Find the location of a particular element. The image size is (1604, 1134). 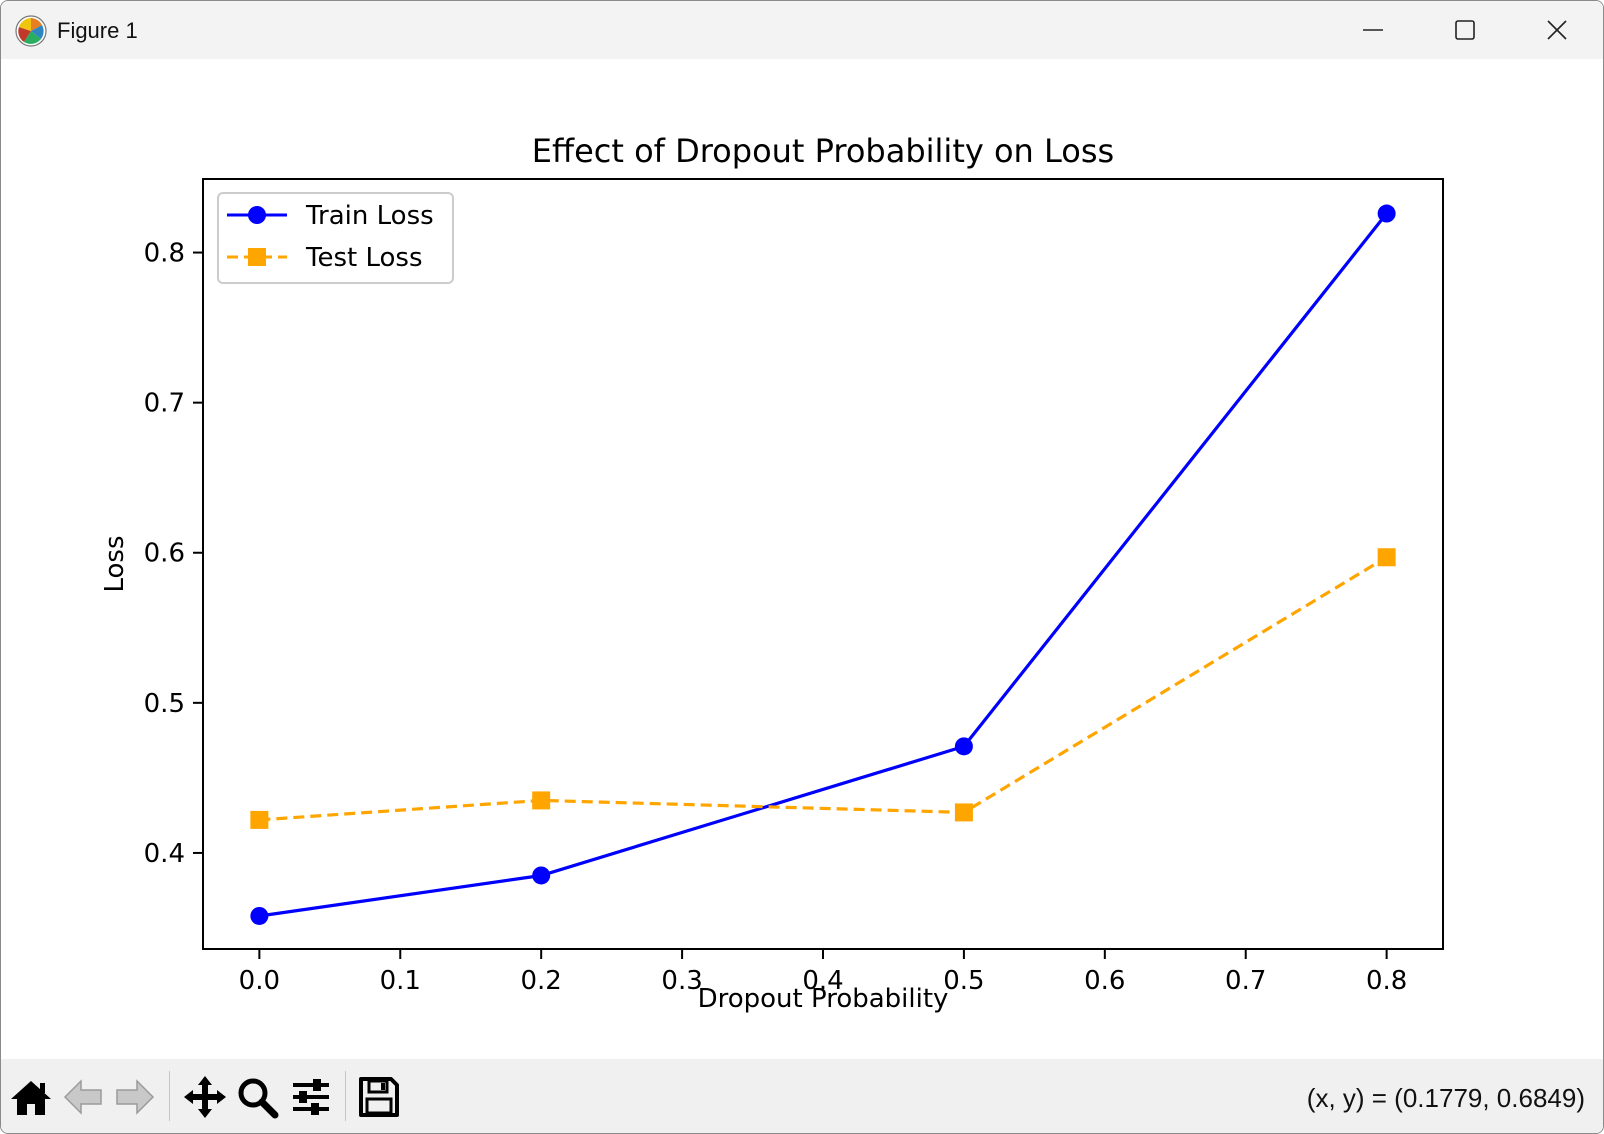

home-icon is located at coordinates (31, 1098).